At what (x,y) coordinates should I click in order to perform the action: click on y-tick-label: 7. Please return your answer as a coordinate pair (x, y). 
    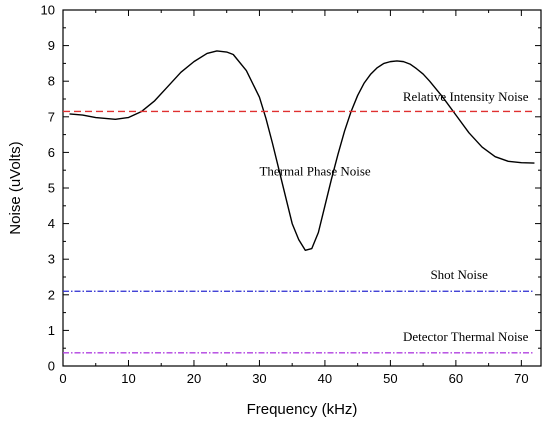
    Looking at the image, I should click on (51, 116).